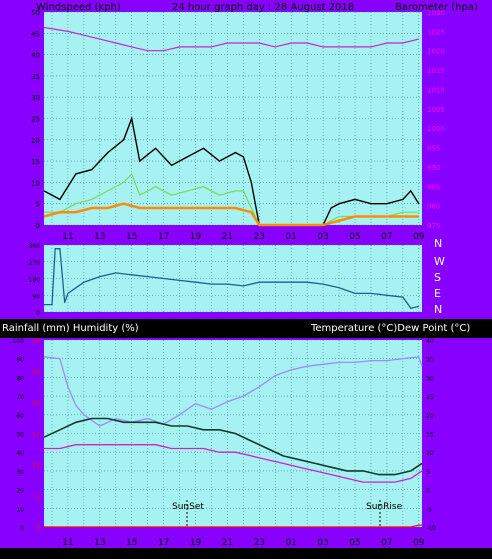  What do you see at coordinates (131, 237) in the screenshot?
I see `top-x-tick-label: 15` at bounding box center [131, 237].